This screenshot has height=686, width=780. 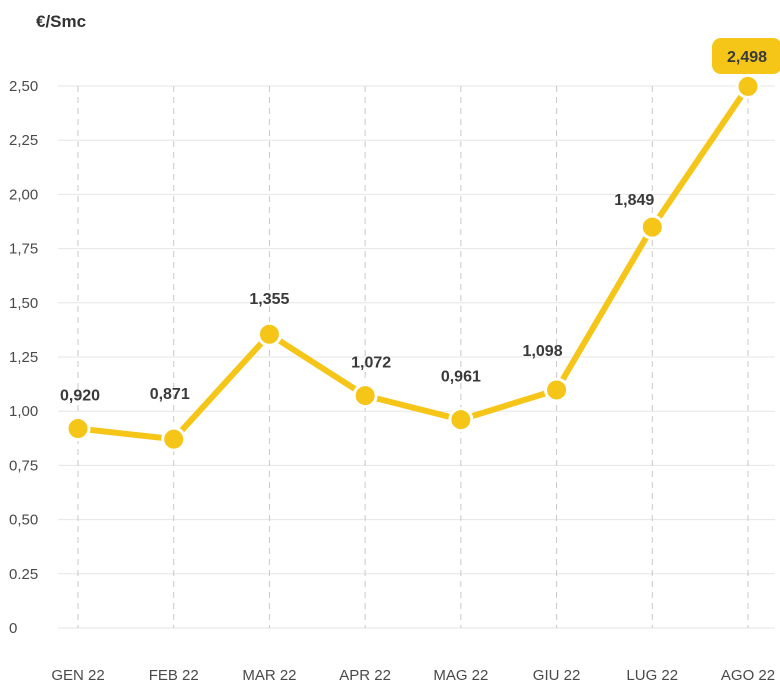 I want to click on y-tick-label: 2,50, so click(x=23, y=86).